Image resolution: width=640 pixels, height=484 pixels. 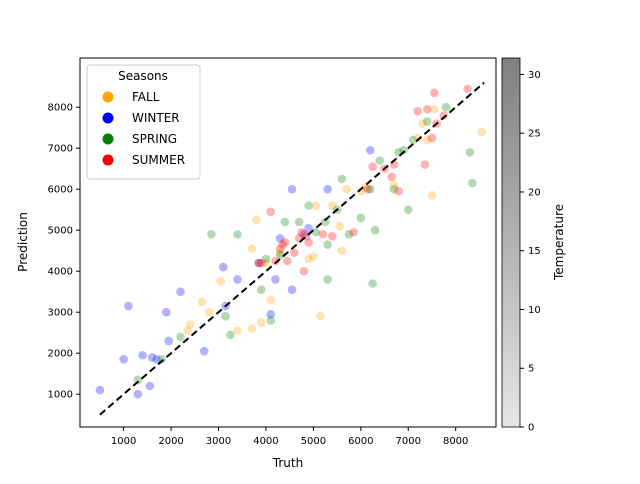 I want to click on y-axis: 1000 2000 3000 4000 5000 6000 7000 8000, so click(x=64, y=252).